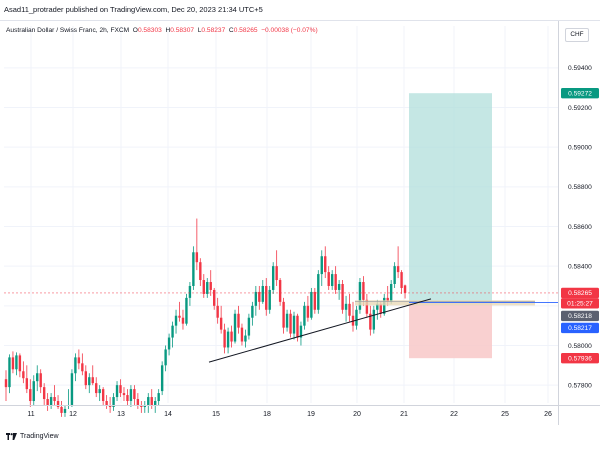 This screenshot has width=600, height=452. I want to click on stop-price-badge-bg, so click(580, 358).